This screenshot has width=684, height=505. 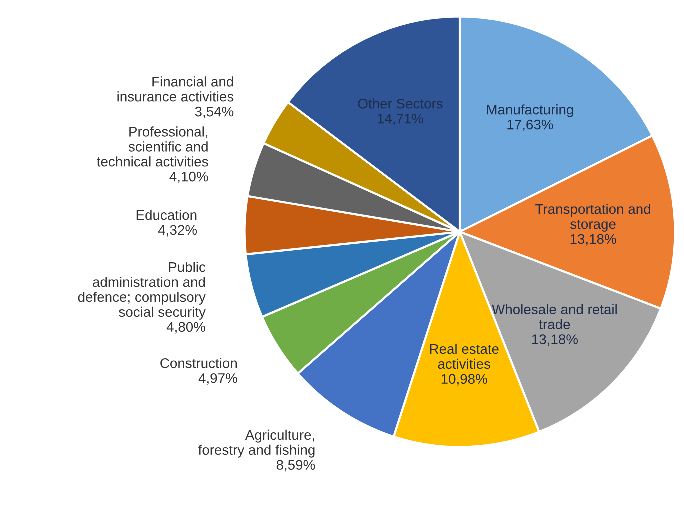 What do you see at coordinates (214, 112) in the screenshot?
I see `data-label: 3,54%` at bounding box center [214, 112].